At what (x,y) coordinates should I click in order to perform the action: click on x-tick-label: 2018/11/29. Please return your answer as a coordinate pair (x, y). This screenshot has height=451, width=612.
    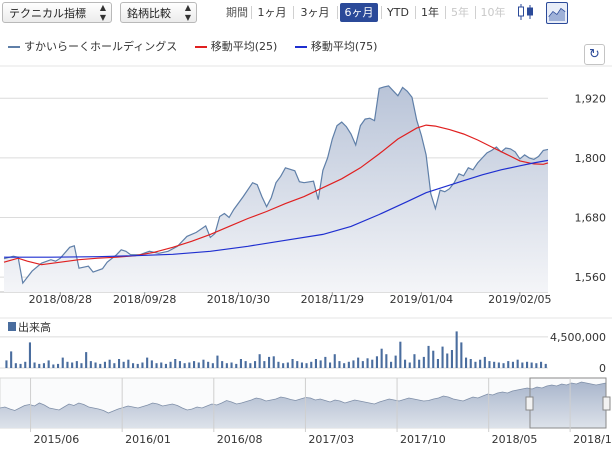
    Looking at the image, I should click on (332, 299).